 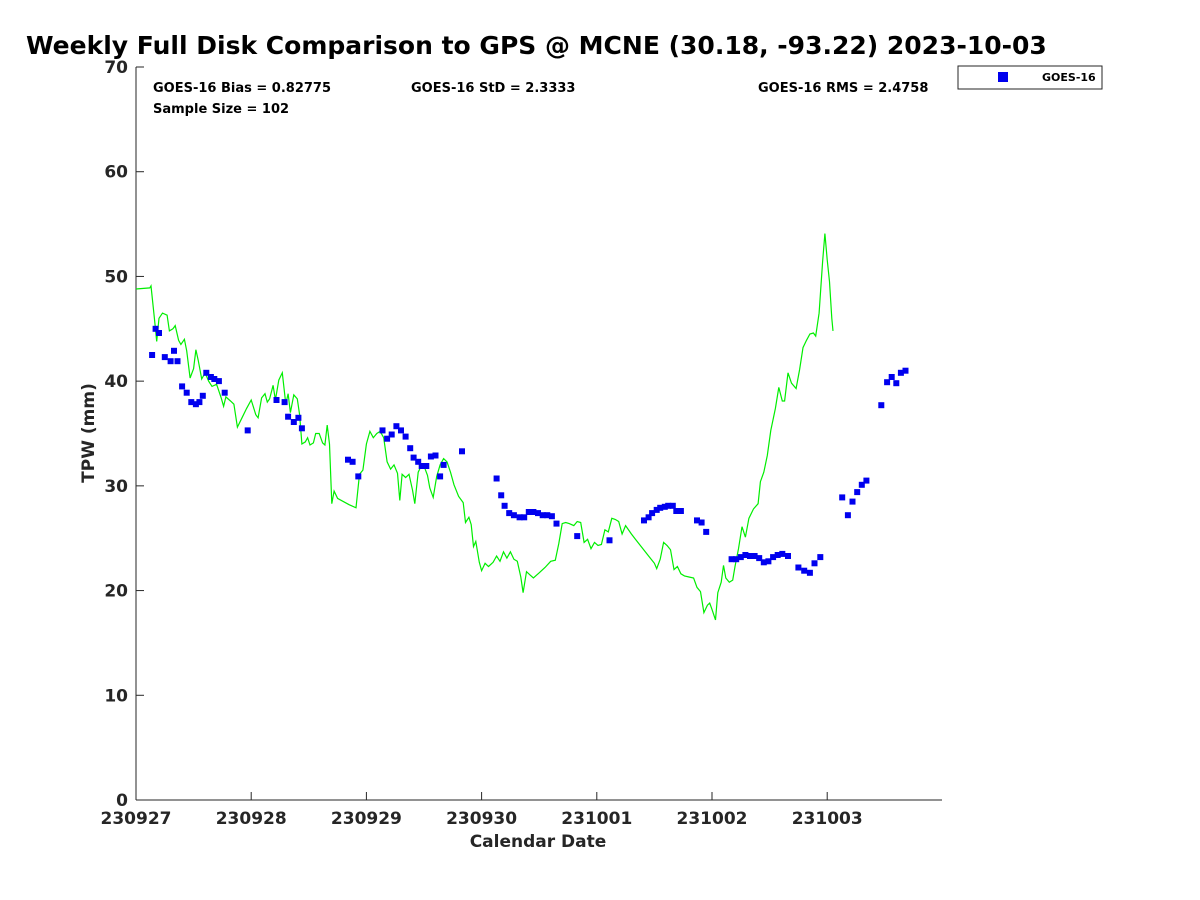 What do you see at coordinates (366, 819) in the screenshot?
I see `x-tick-label: 230929` at bounding box center [366, 819].